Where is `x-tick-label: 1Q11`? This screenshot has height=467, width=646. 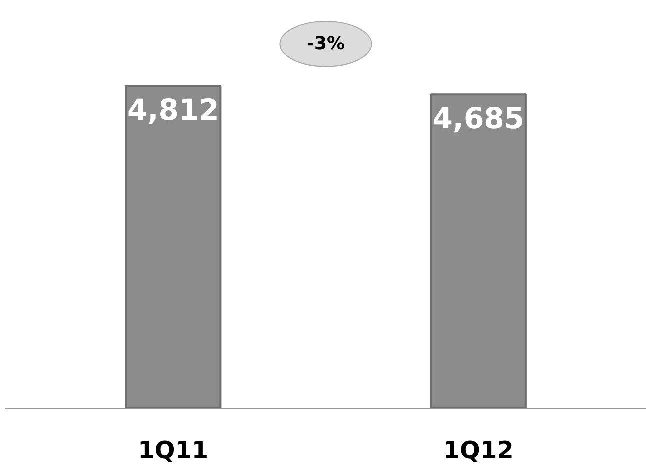
x-tick-label: 1Q11 is located at coordinates (173, 450).